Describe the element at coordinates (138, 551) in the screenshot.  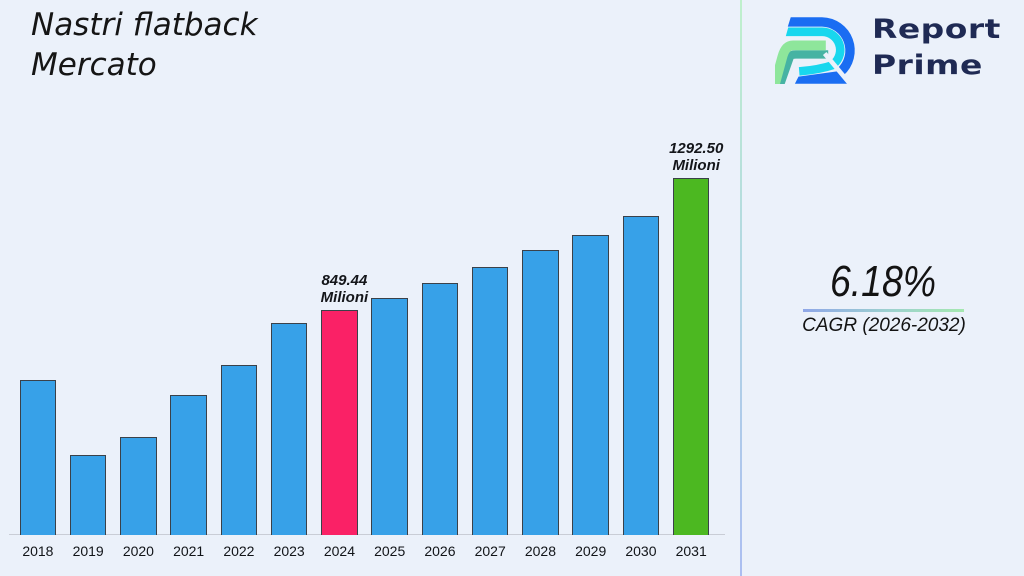
I see `x-tick-2020: 2020` at that location.